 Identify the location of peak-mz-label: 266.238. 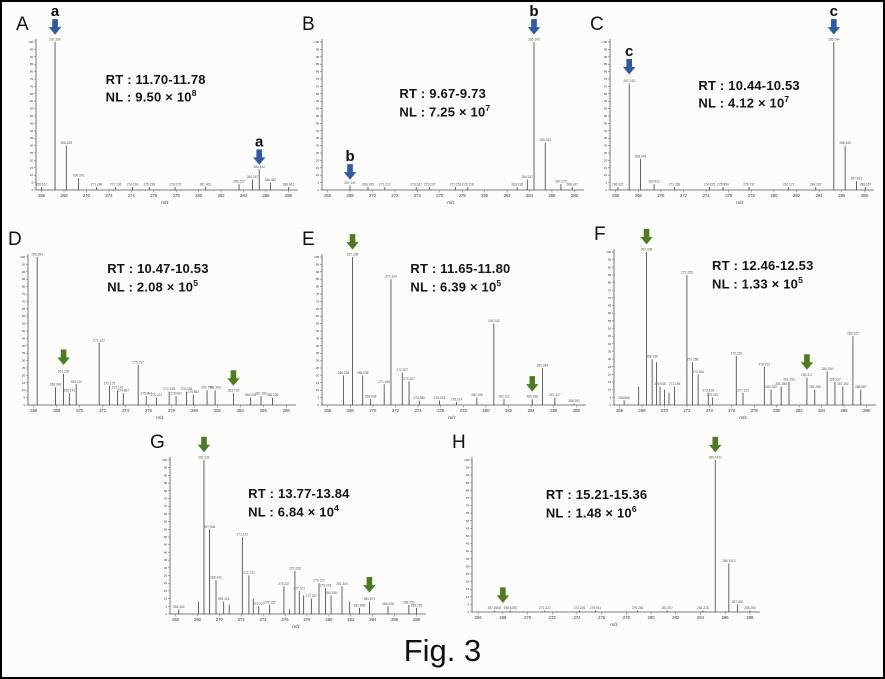
(344, 373).